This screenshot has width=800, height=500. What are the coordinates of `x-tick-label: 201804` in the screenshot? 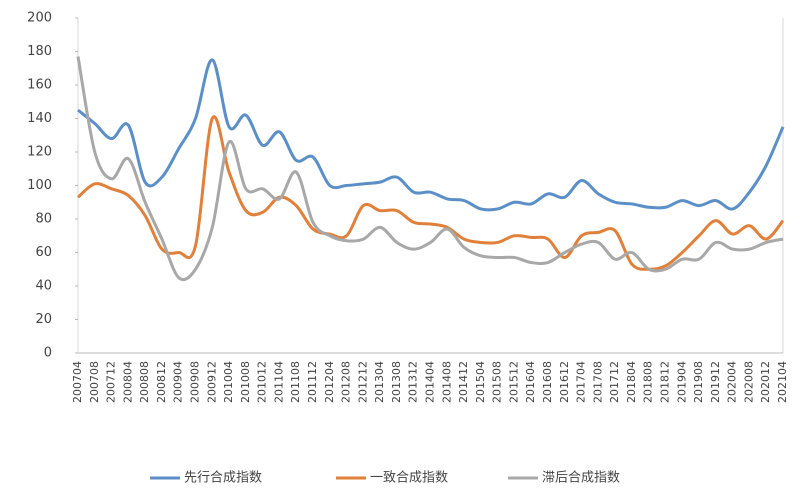 It's located at (631, 382).